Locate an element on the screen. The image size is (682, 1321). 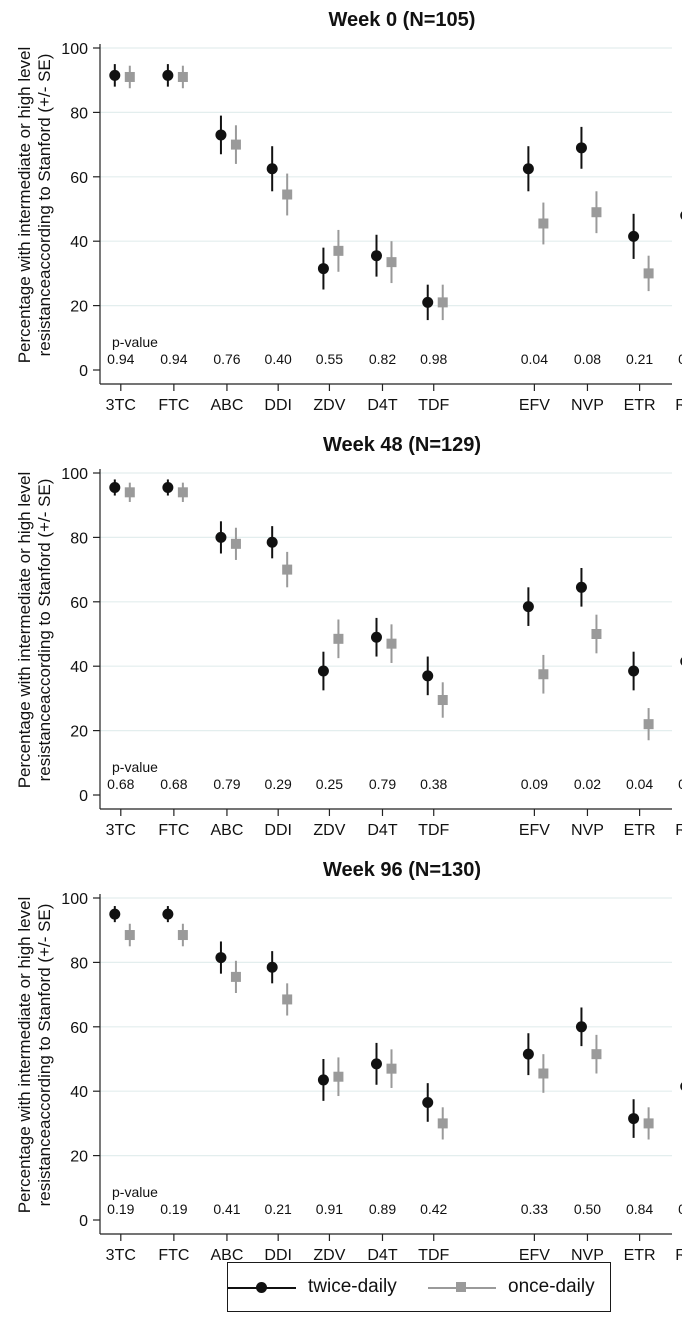
x-tick-label: ZDV is located at coordinates (329, 405).